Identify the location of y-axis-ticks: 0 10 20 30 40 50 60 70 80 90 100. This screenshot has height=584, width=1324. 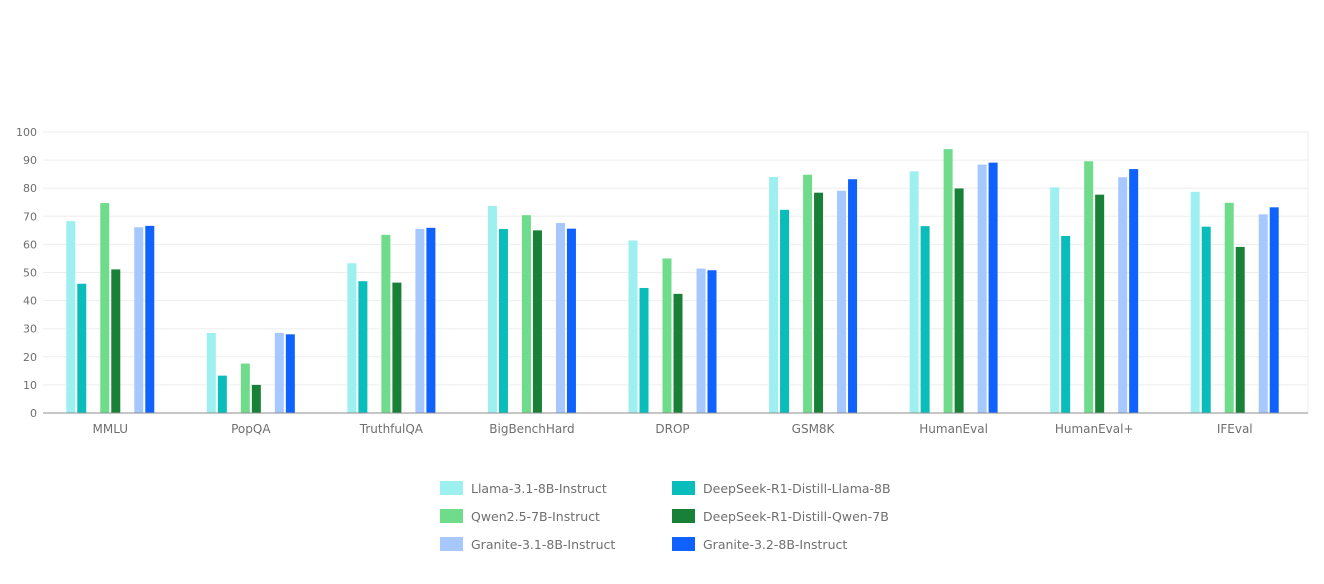
(26, 273).